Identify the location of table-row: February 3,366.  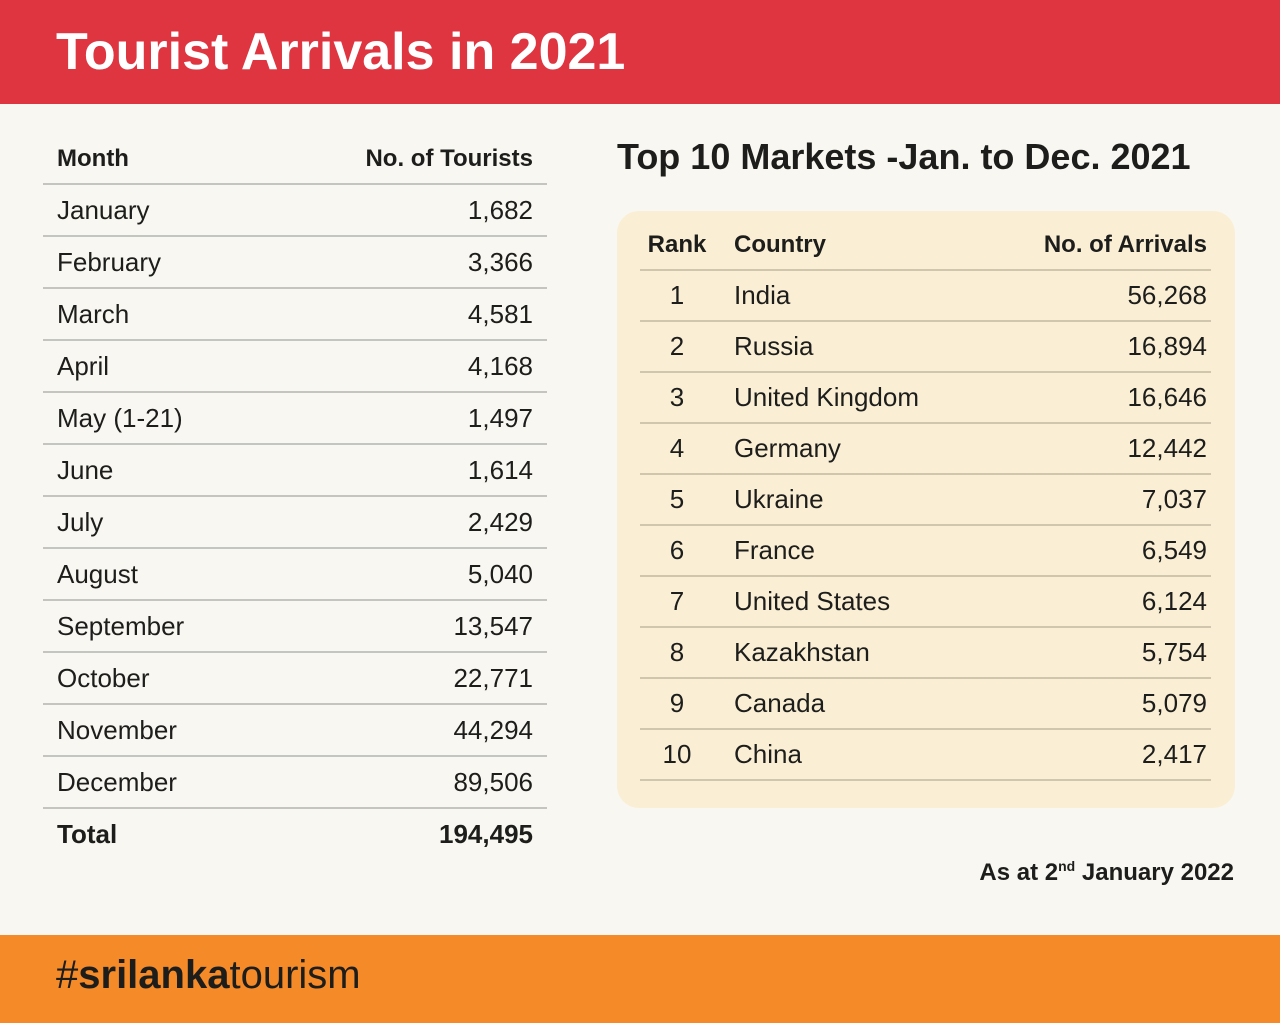
(295, 263).